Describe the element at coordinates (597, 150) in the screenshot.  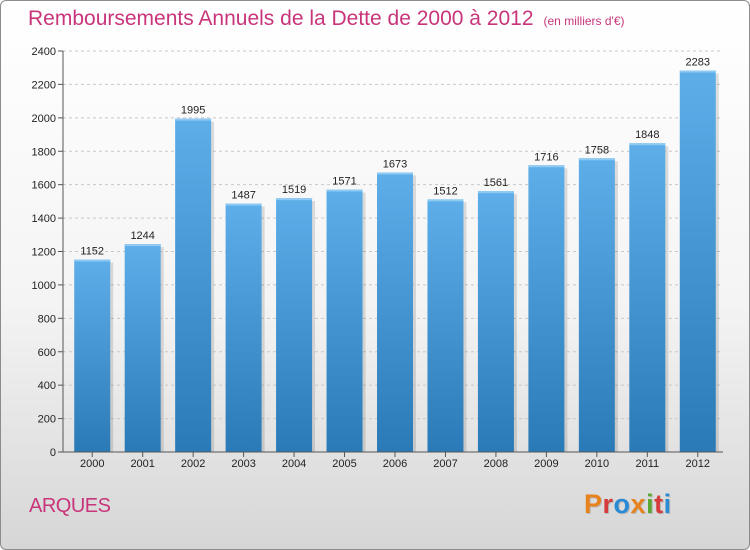
I see `data-label-2010: 1758` at that location.